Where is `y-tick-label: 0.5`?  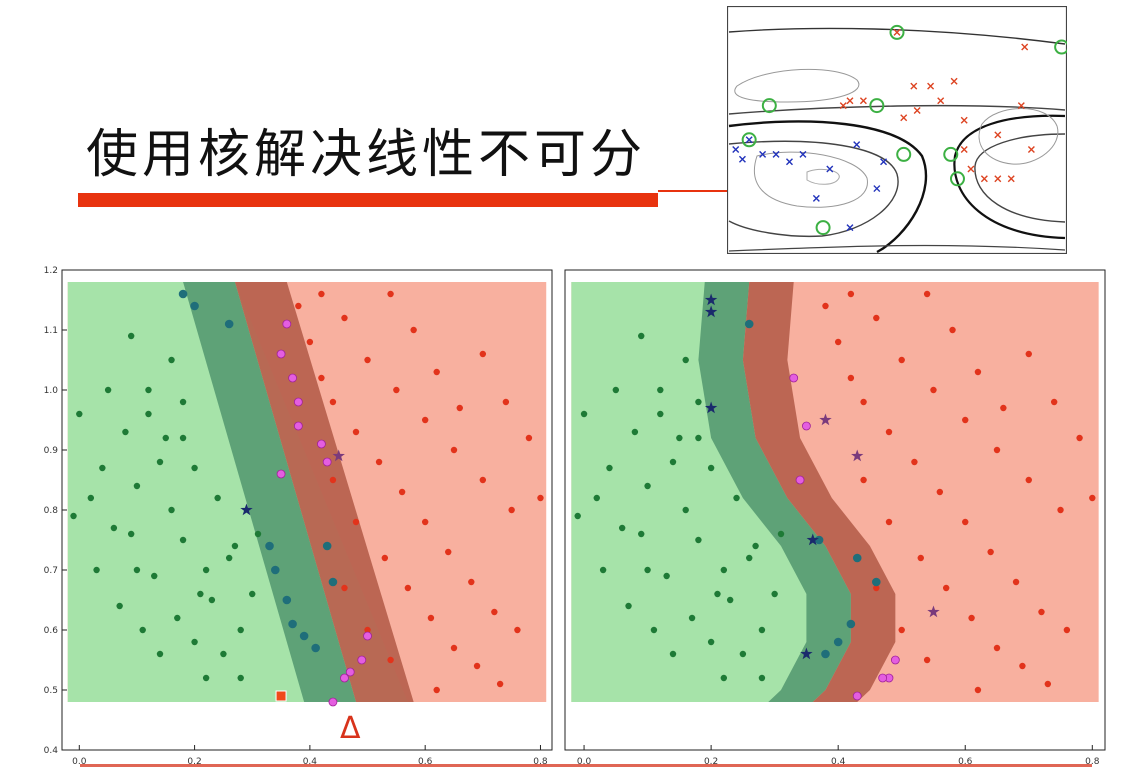 y-tick-label: 0.5 is located at coordinates (51, 691).